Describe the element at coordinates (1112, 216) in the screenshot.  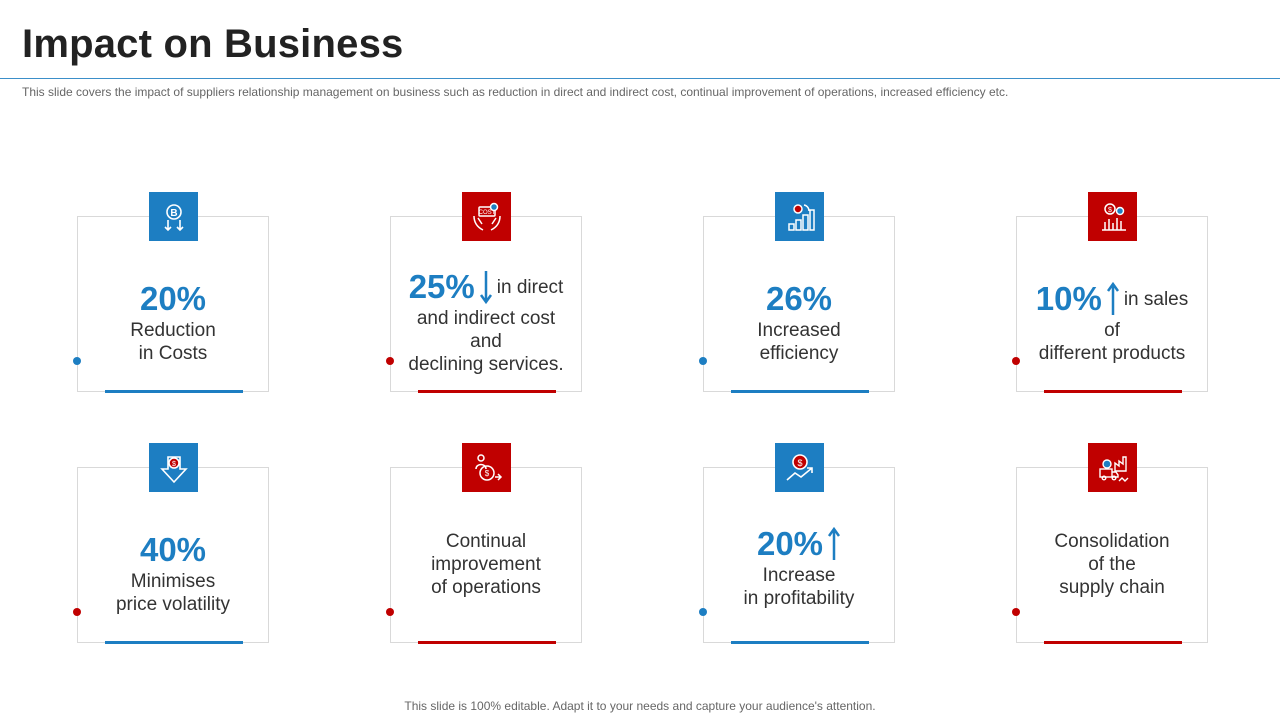
I see `dollar-sales-chart-icon: $` at that location.